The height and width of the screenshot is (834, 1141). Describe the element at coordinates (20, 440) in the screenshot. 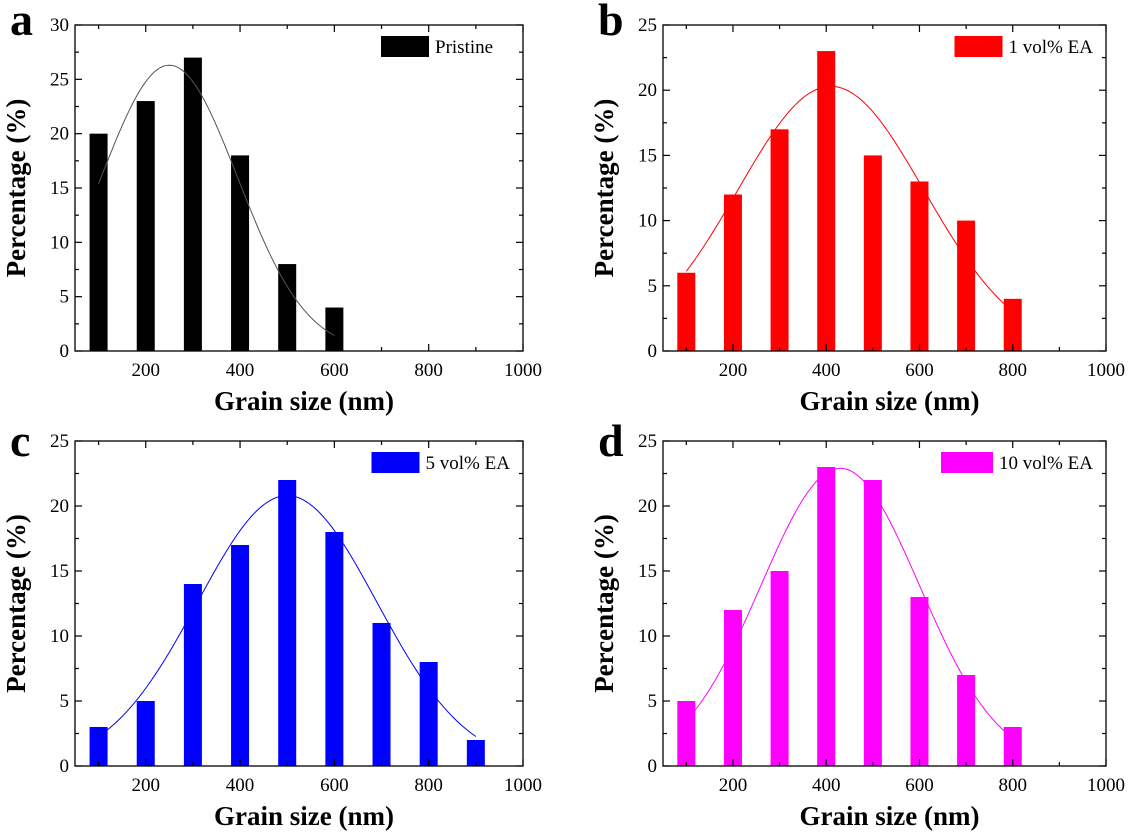

I see `panel-label: c` at that location.